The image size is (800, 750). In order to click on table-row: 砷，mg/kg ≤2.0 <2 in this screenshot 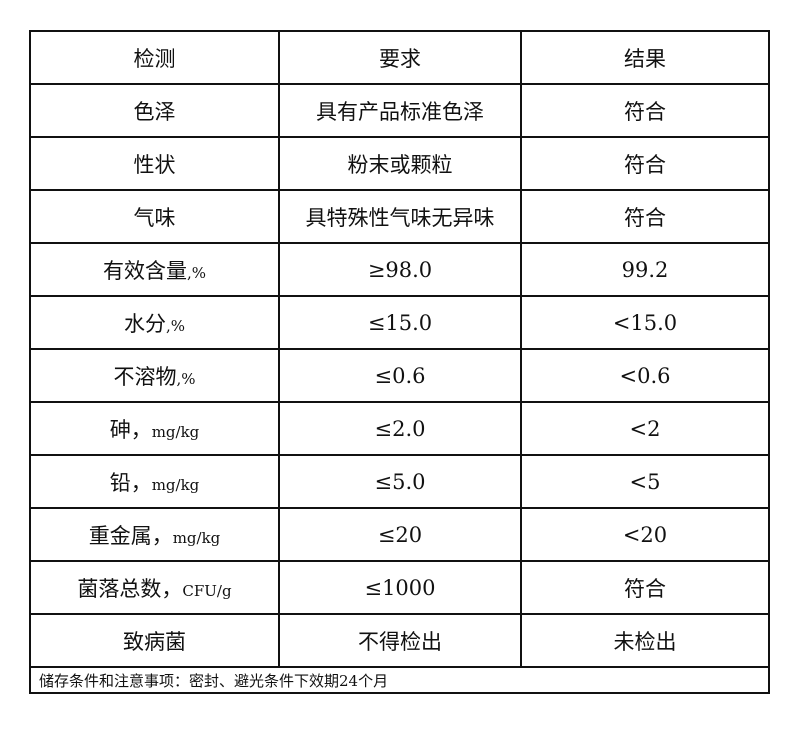, I will do `click(399, 428)`.